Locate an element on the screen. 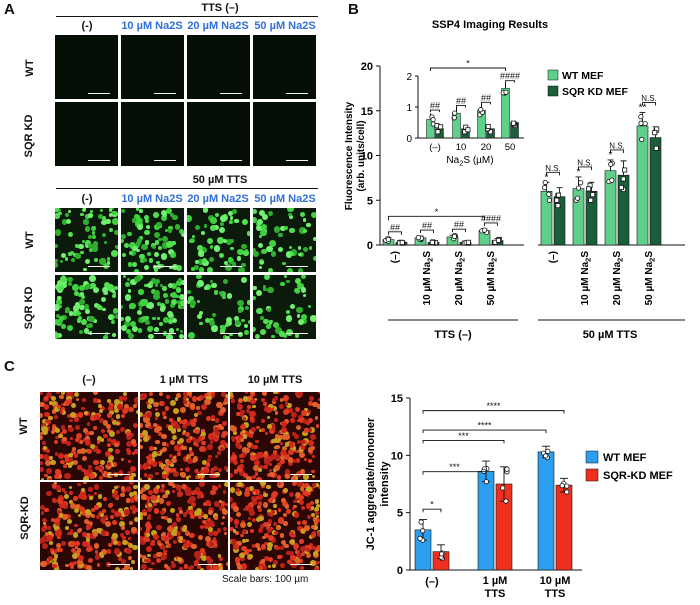 The height and width of the screenshot is (605, 700). panel-a-col-label: 50 µM Na2S is located at coordinates (285, 26).